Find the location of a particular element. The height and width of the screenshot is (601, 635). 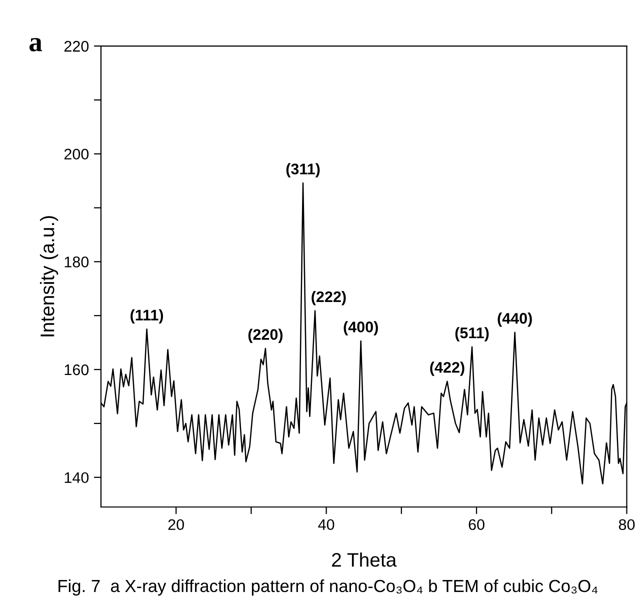

annotation: (220) is located at coordinates (265, 335).